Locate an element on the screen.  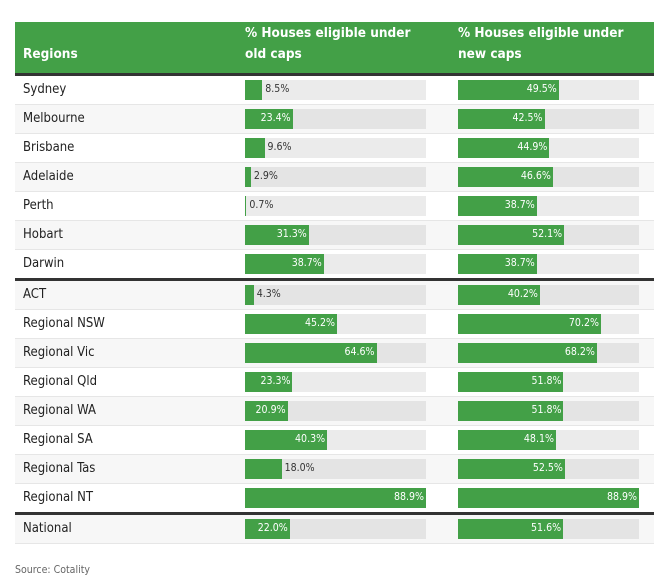
bar-track-new: 70.2% is located at coordinates (548, 324).